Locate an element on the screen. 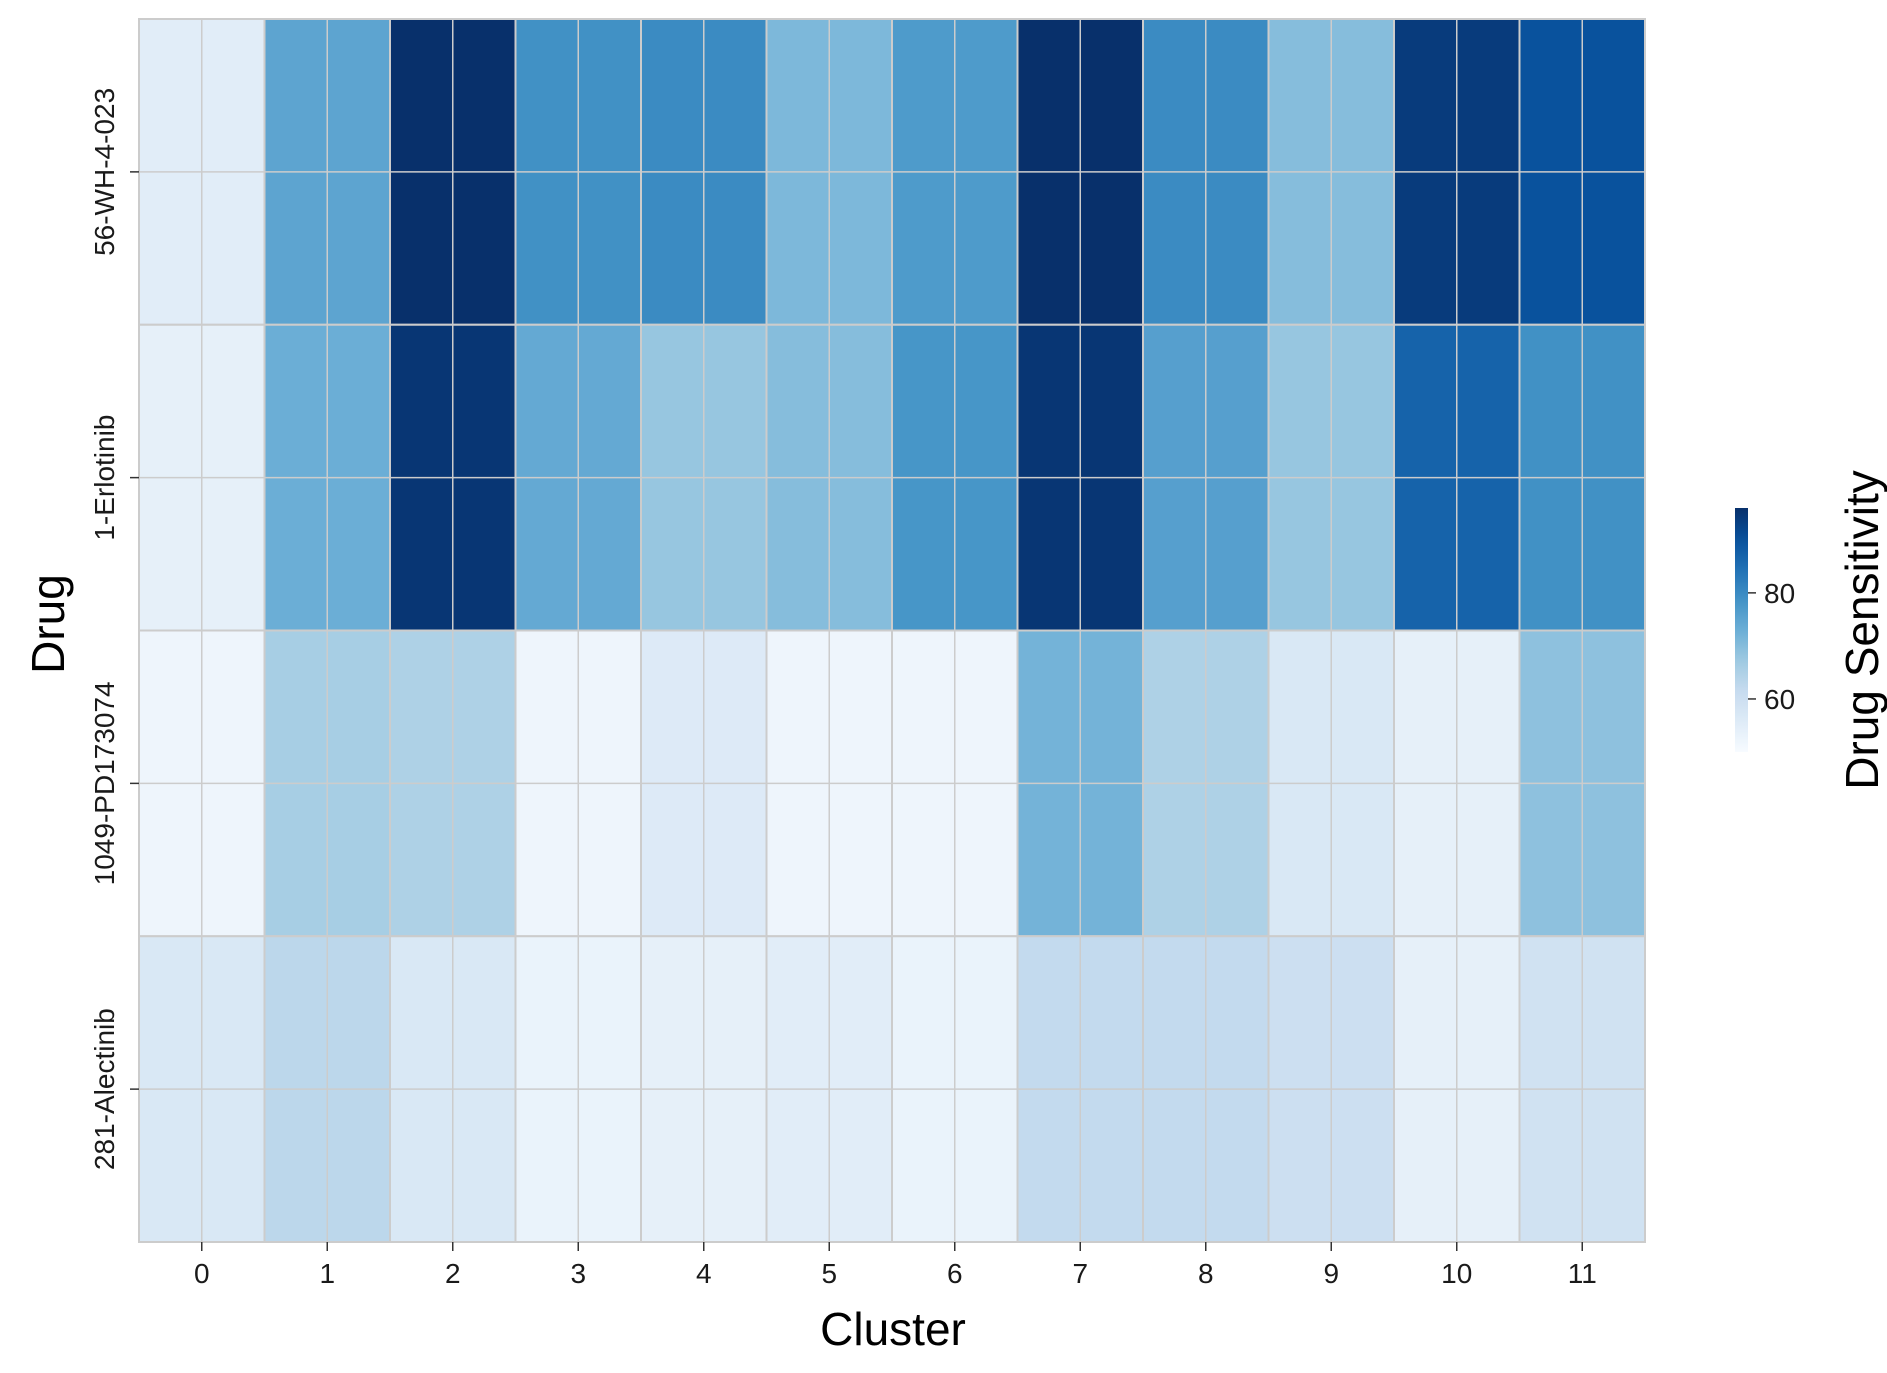 This screenshot has height=1373, width=1887. y-axis-title: Drug is located at coordinates (48, 624).